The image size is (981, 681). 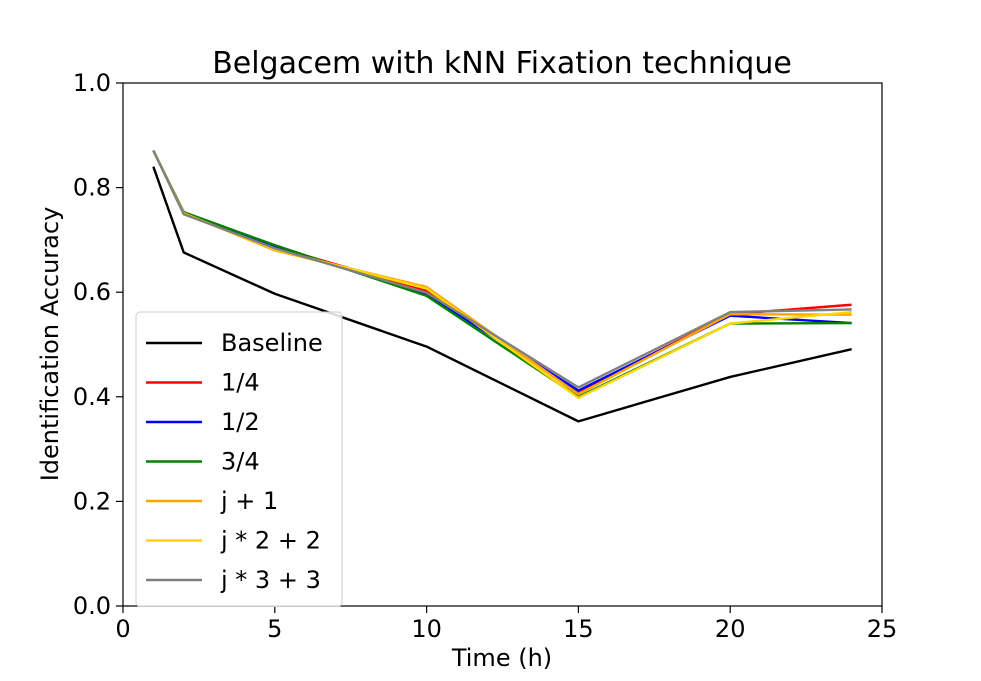 I want to click on y-tick-label: 0.0, so click(x=92, y=606).